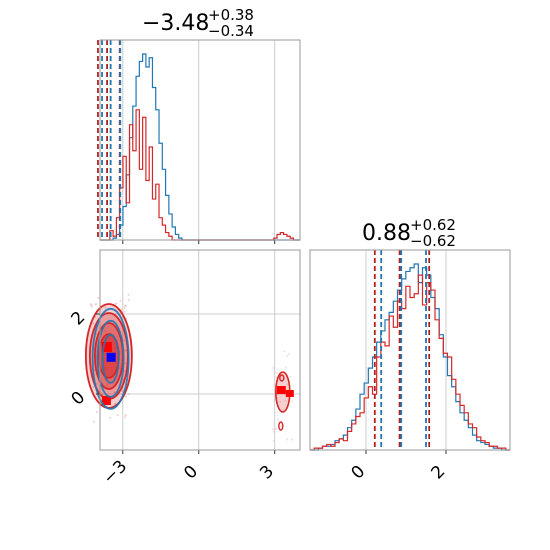  I want to click on contour-blue, so click(110, 358).